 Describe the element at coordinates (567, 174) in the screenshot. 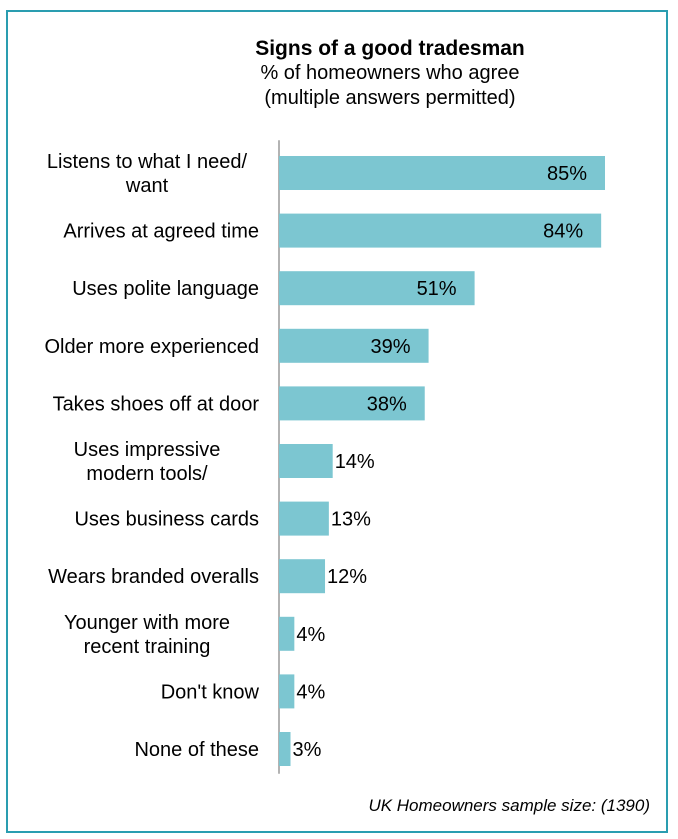

I see `value-label: 85%` at that location.